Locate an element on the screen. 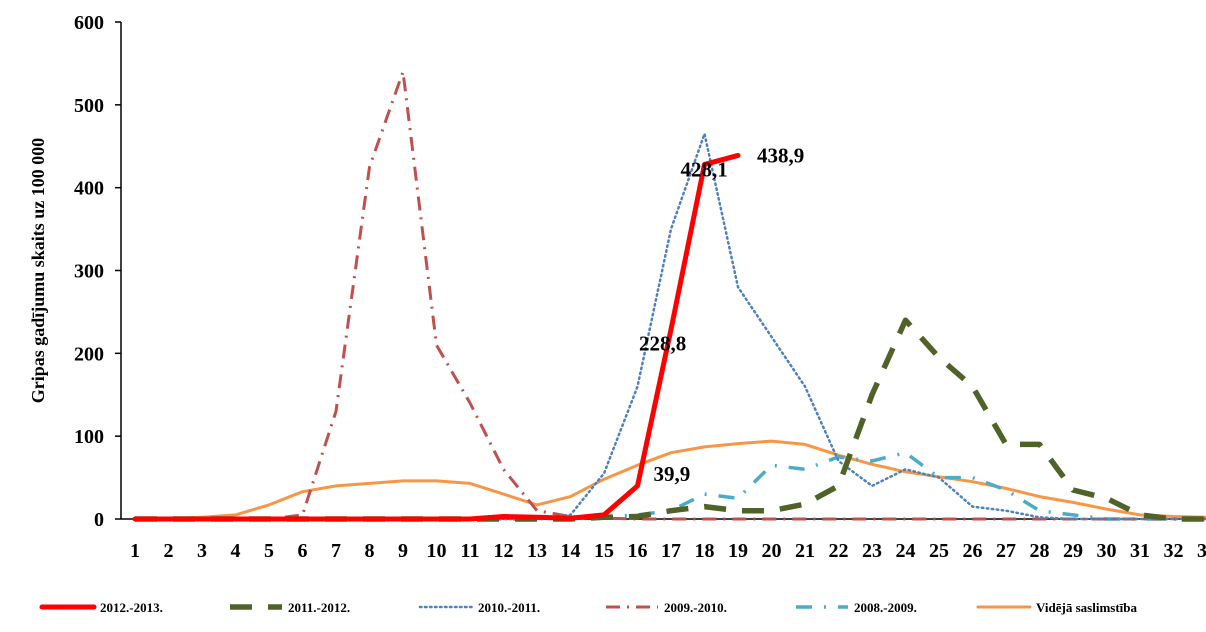 Image resolution: width=1206 pixels, height=632 pixels. x-tick-label: 7 is located at coordinates (336, 551).